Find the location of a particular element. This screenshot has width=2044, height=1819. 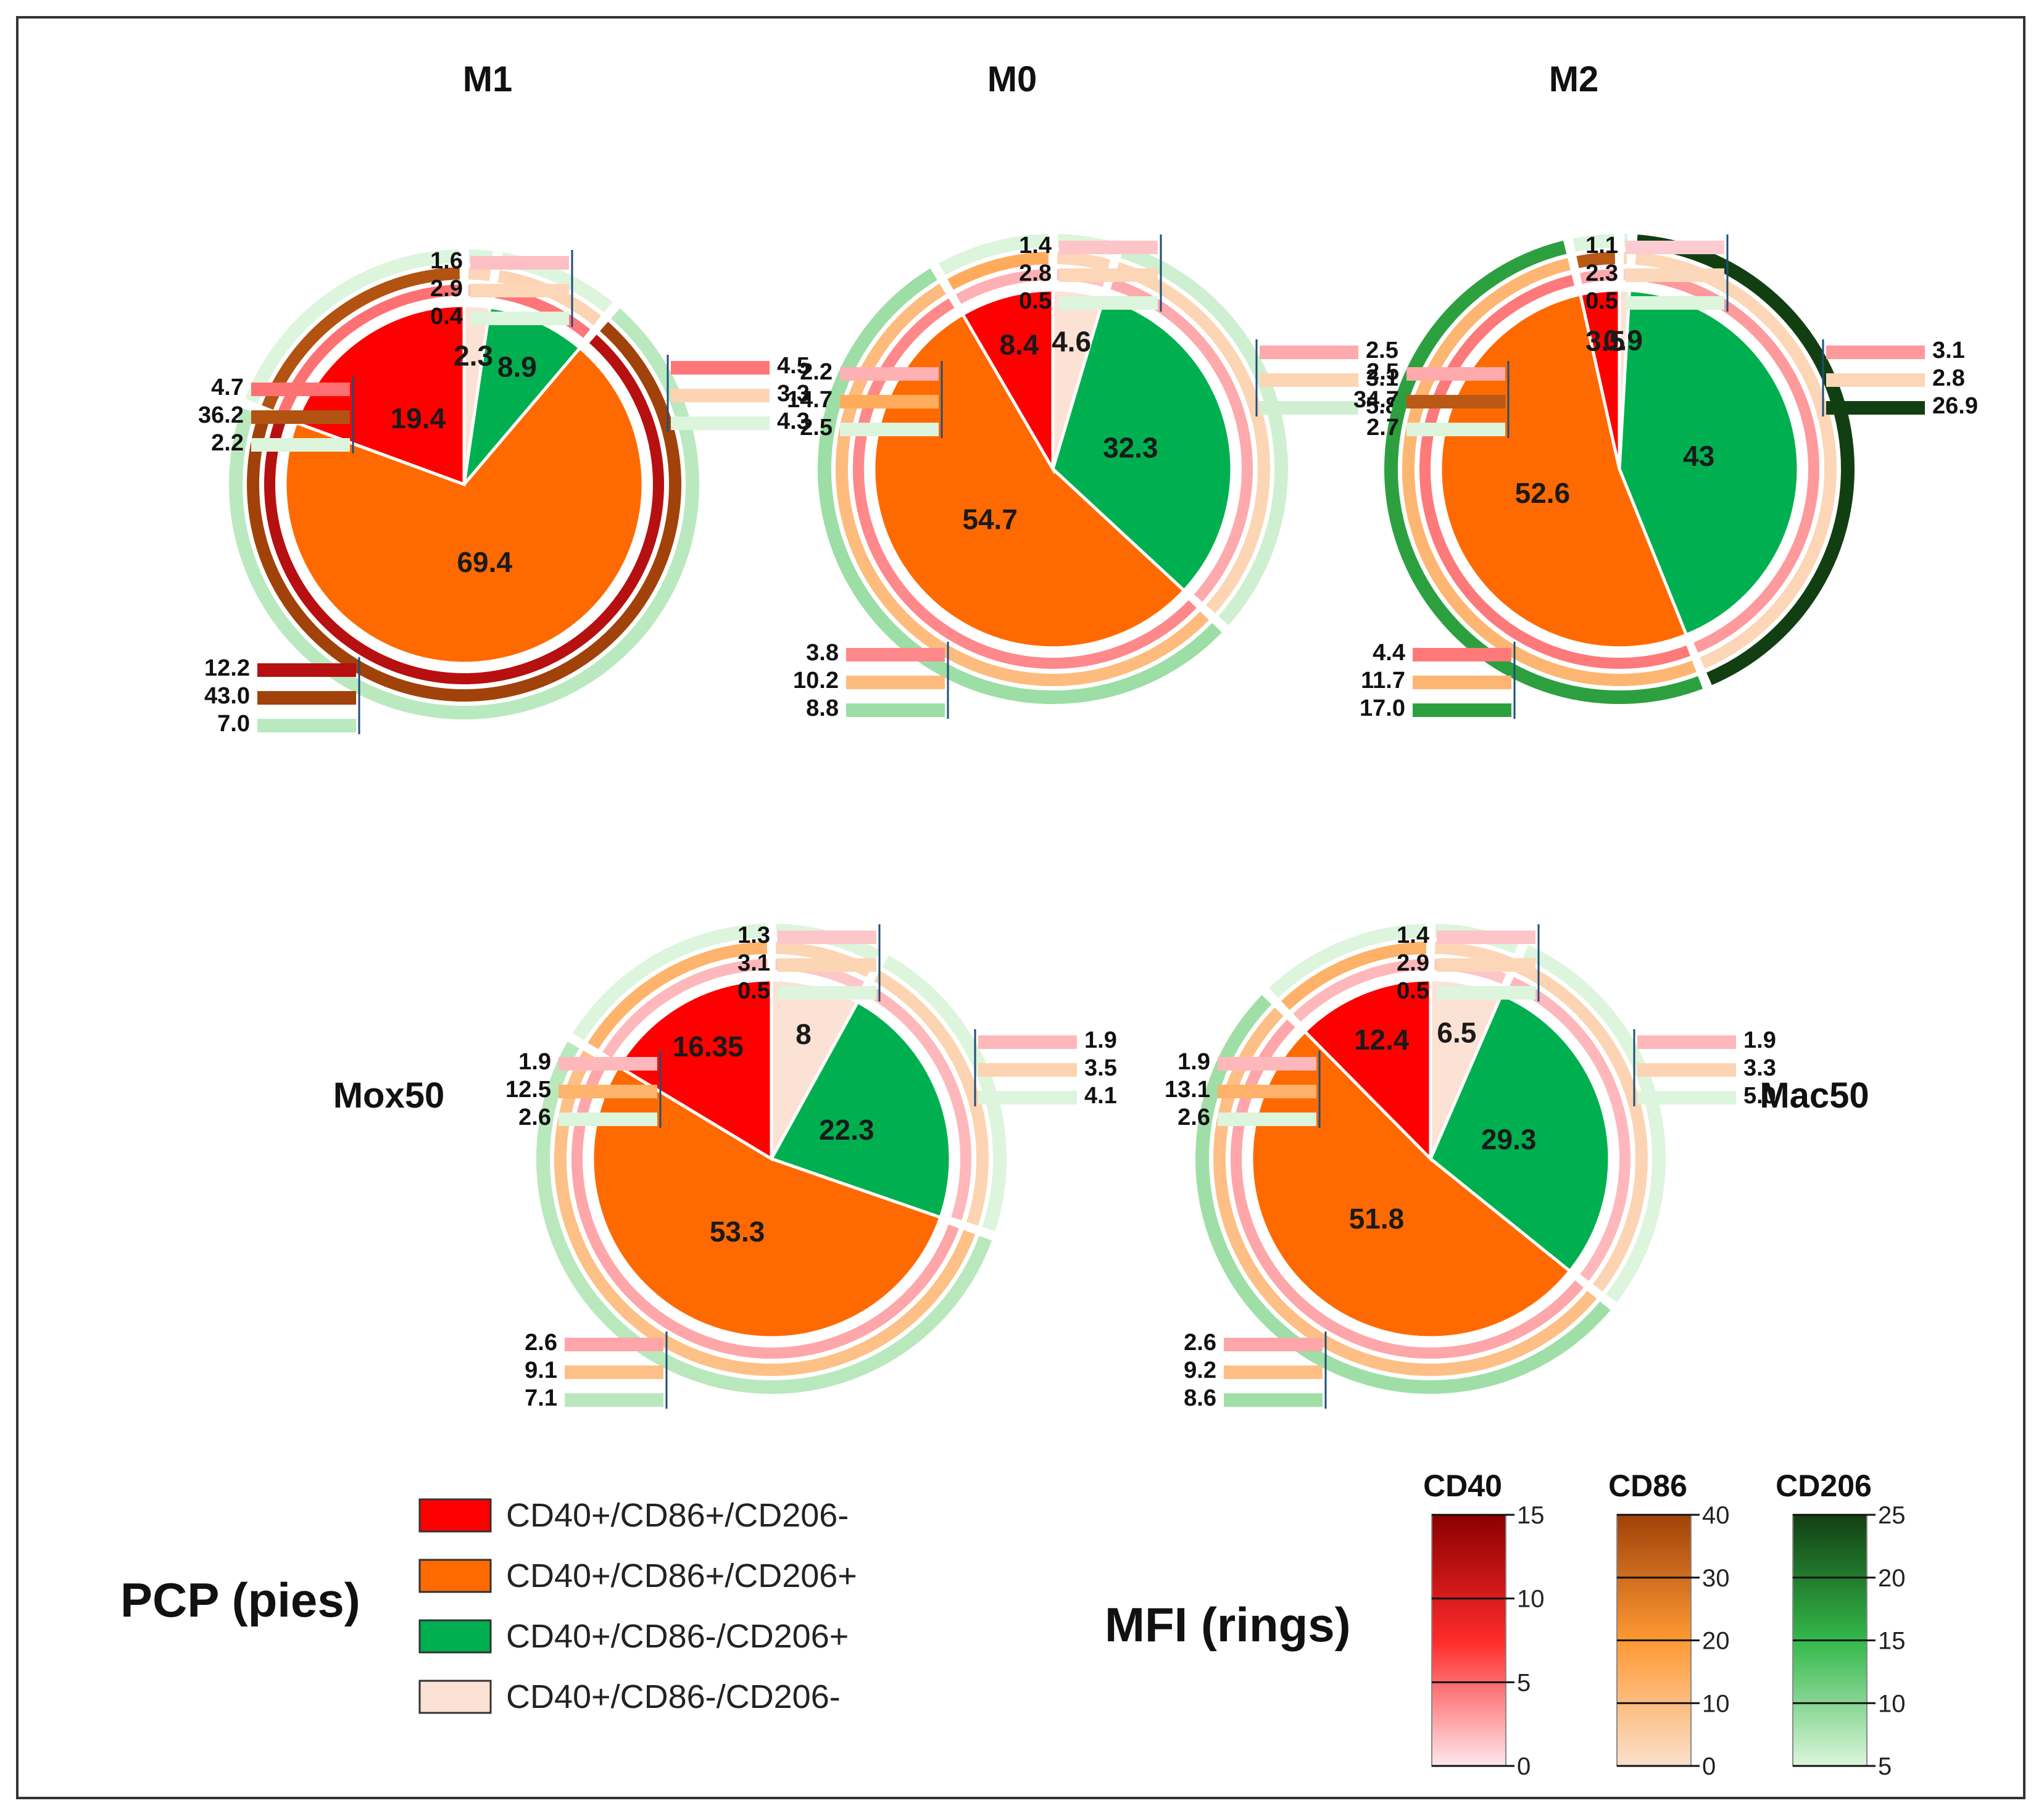

flag-value-label: 4.4 is located at coordinates (1389, 653).